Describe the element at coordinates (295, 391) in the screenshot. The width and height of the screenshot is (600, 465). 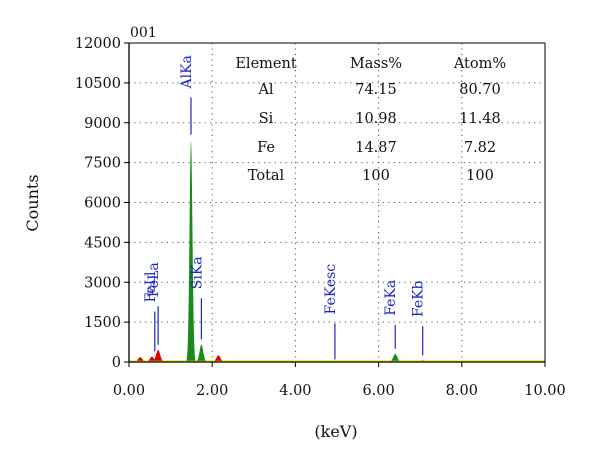
I see `x-tick-label: 4.00` at that location.